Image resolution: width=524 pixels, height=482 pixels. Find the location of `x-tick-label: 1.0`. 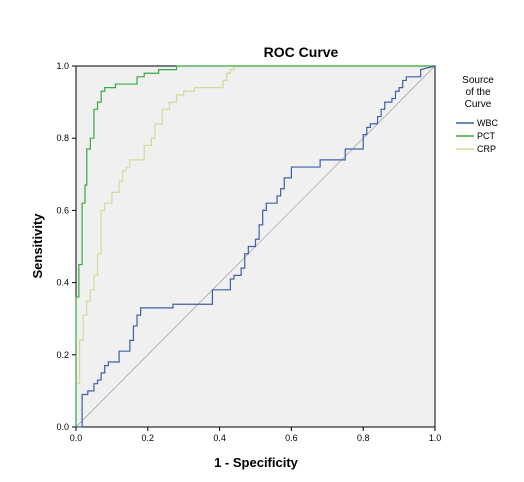

x-tick-label: 1.0 is located at coordinates (435, 438).